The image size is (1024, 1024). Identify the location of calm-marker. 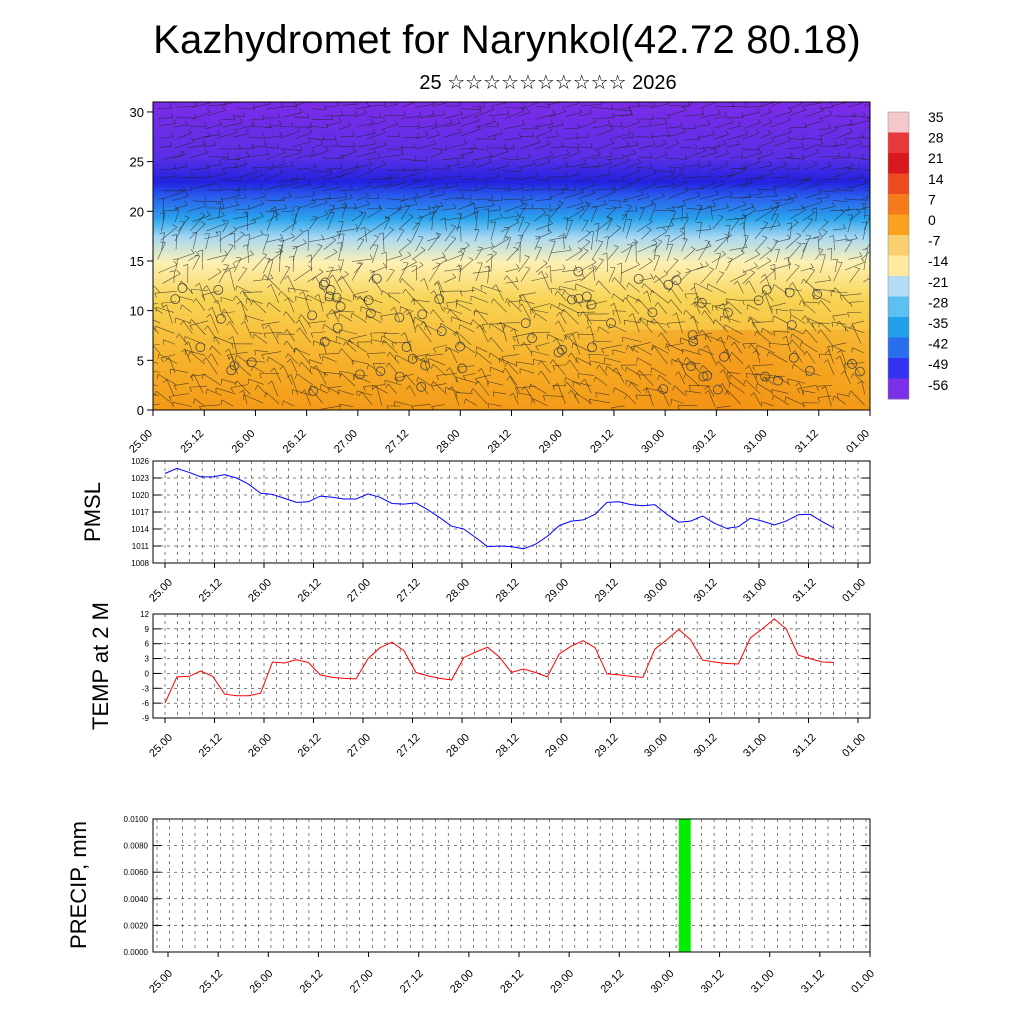
(809, 370).